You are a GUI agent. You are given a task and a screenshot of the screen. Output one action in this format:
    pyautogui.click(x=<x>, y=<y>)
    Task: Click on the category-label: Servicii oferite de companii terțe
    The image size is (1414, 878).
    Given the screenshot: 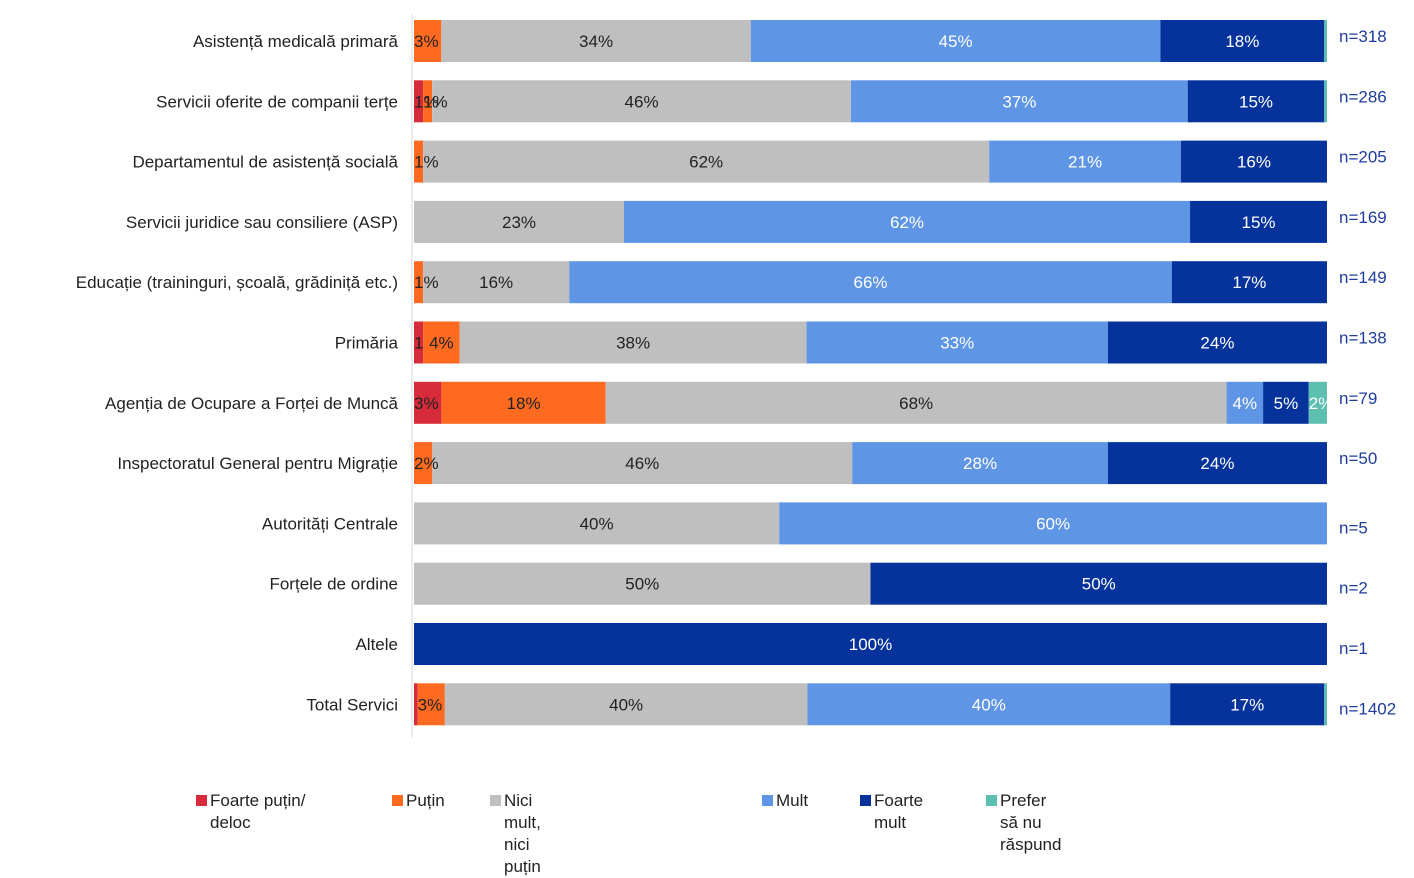 What is the action you would take?
    pyautogui.click(x=277, y=101)
    